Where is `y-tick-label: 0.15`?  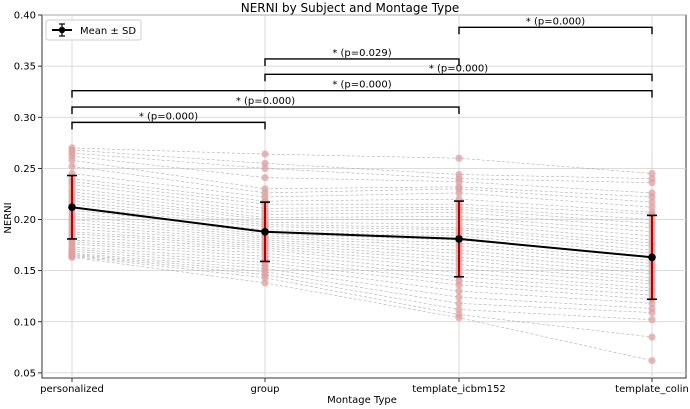
y-tick-label: 0.15 is located at coordinates (25, 271).